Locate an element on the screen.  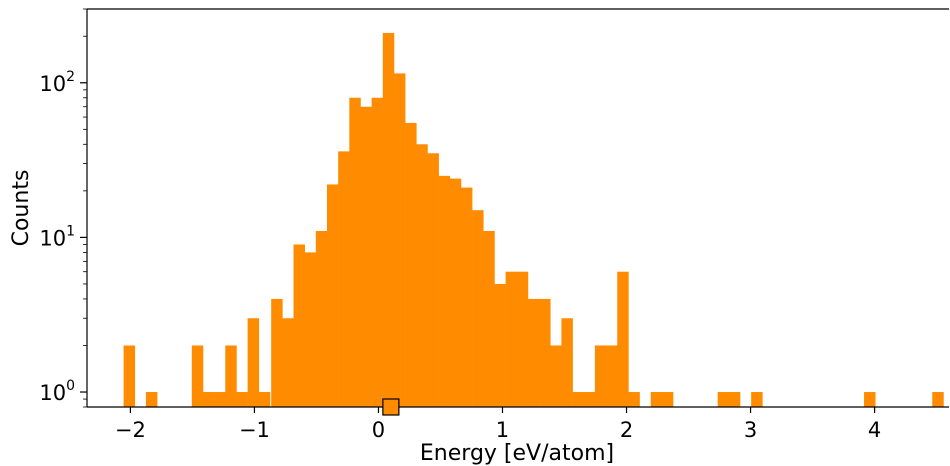
x-tick-label: 3 is located at coordinates (750, 430).